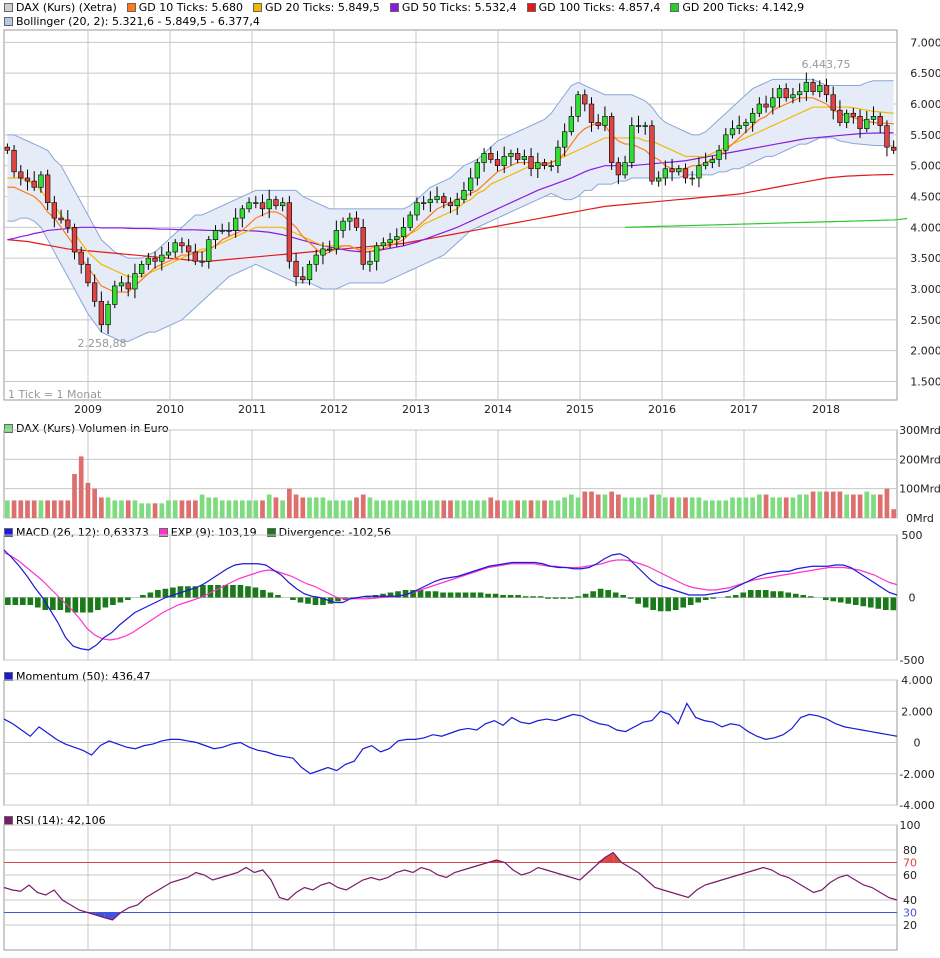  What do you see at coordinates (184, 7) in the screenshot?
I see `legend-item-gd10: GD 10 Ticks: 5.680` at bounding box center [184, 7].